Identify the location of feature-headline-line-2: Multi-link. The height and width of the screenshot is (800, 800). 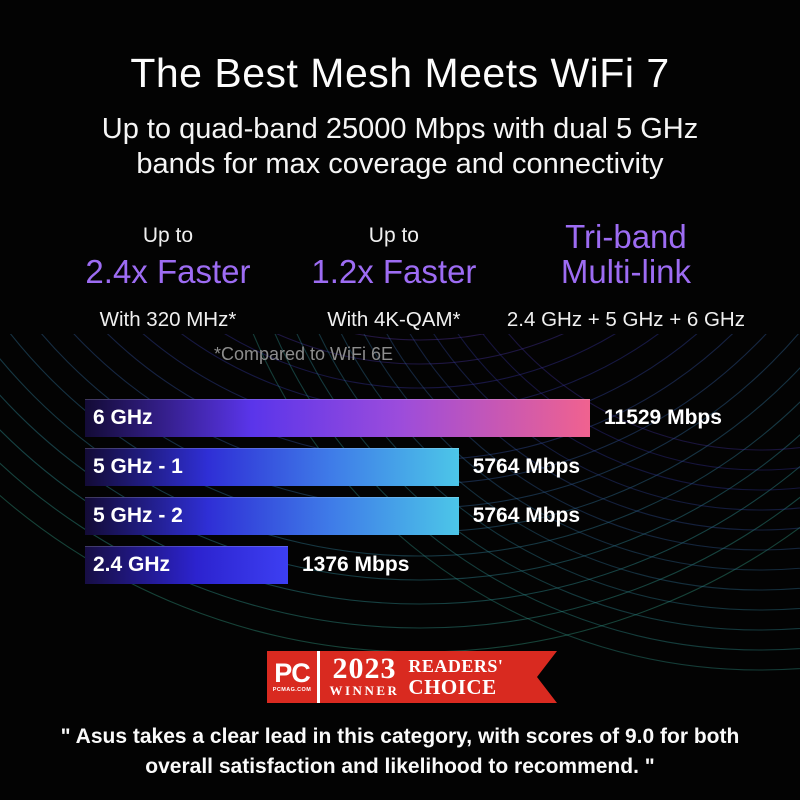
(626, 272).